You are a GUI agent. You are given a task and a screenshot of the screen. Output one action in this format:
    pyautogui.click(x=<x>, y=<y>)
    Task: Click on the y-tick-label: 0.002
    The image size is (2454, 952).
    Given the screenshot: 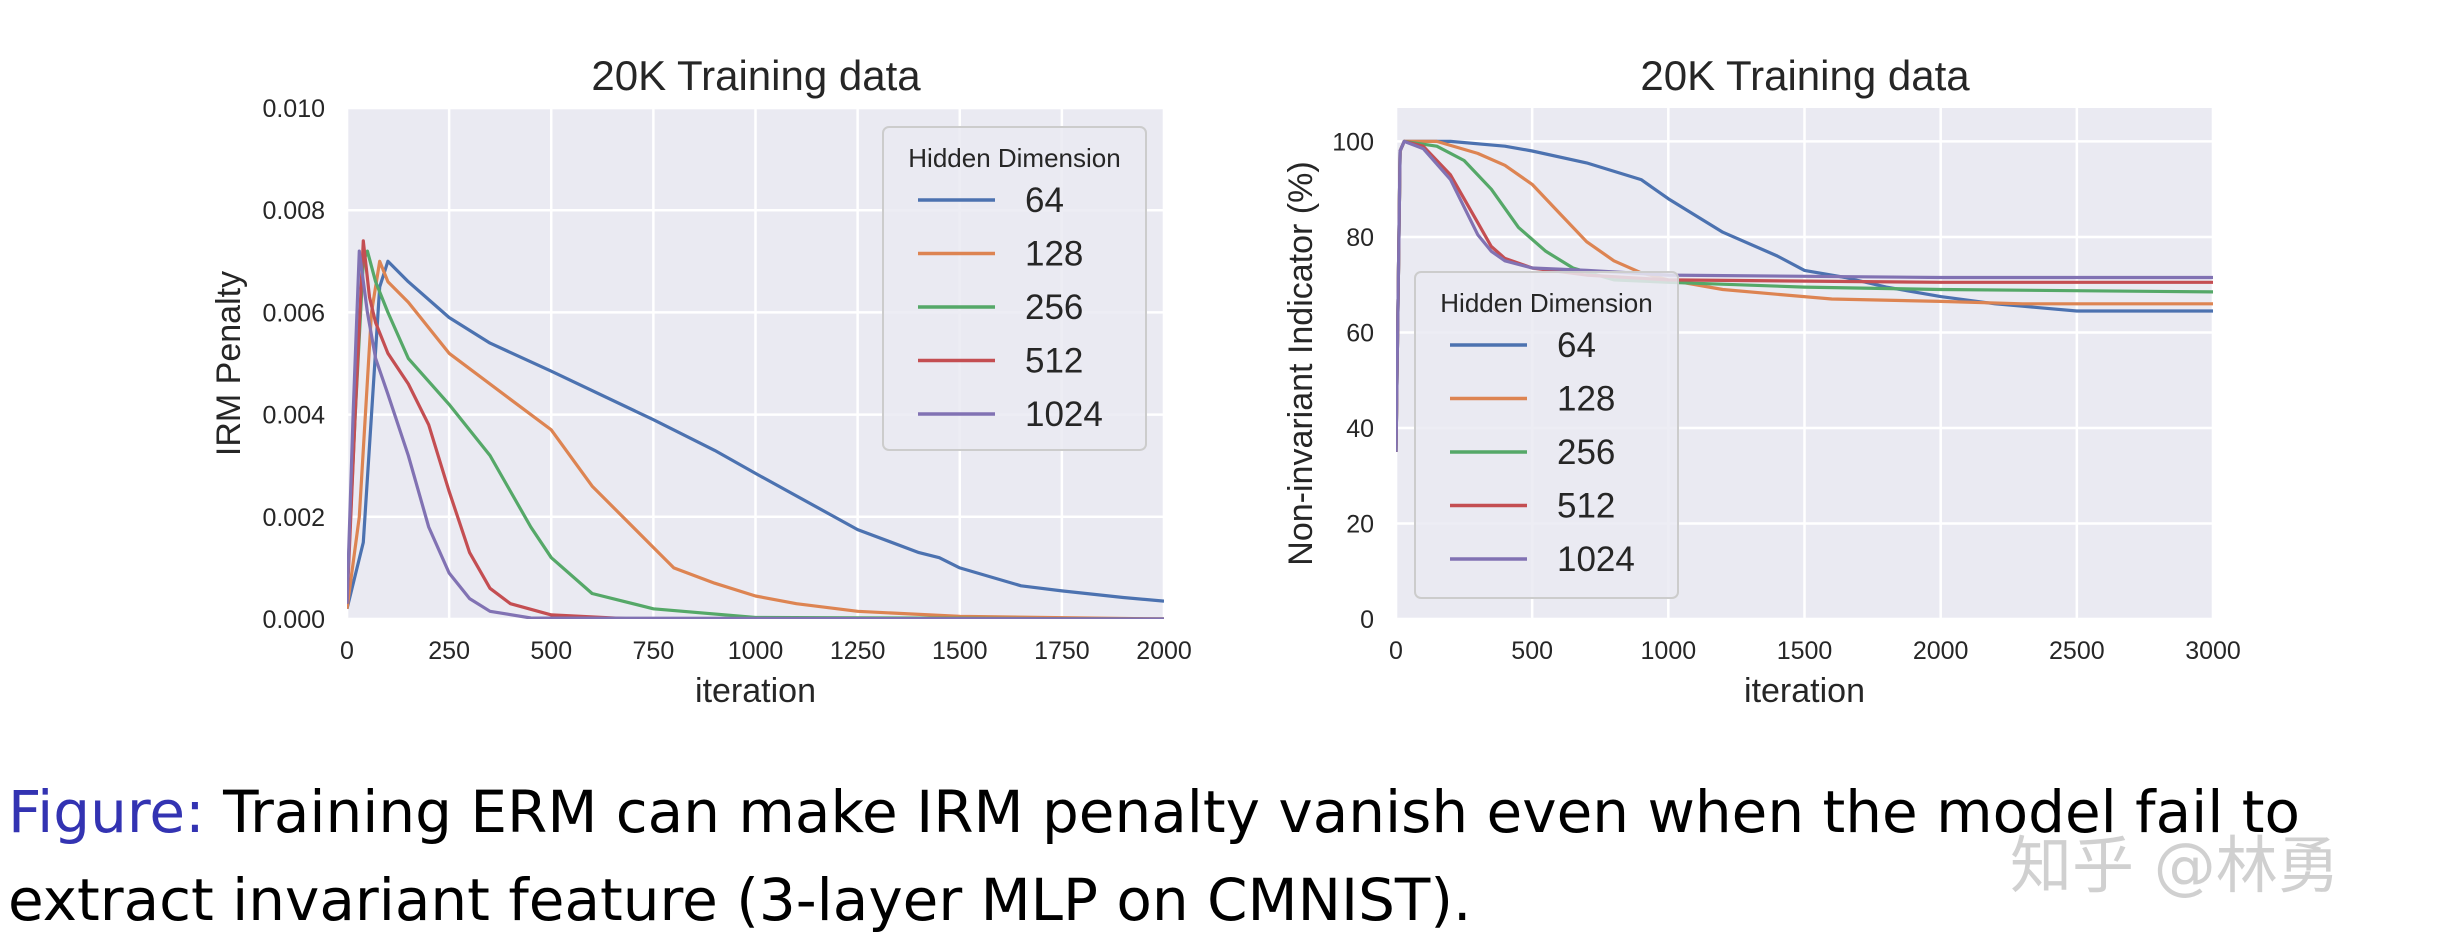 What is the action you would take?
    pyautogui.click(x=293, y=518)
    